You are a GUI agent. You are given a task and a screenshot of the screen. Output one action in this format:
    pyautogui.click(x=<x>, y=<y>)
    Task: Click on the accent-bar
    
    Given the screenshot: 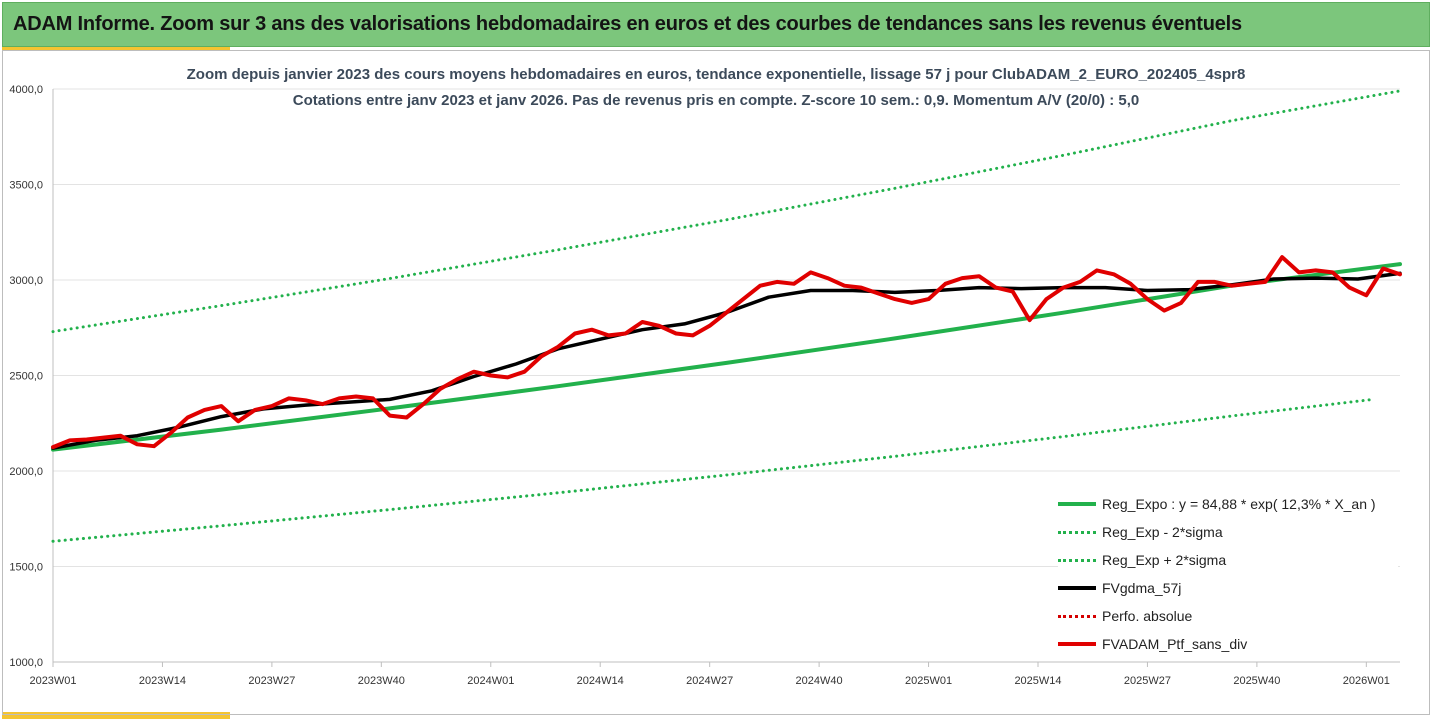 What is the action you would take?
    pyautogui.click(x=116, y=49)
    